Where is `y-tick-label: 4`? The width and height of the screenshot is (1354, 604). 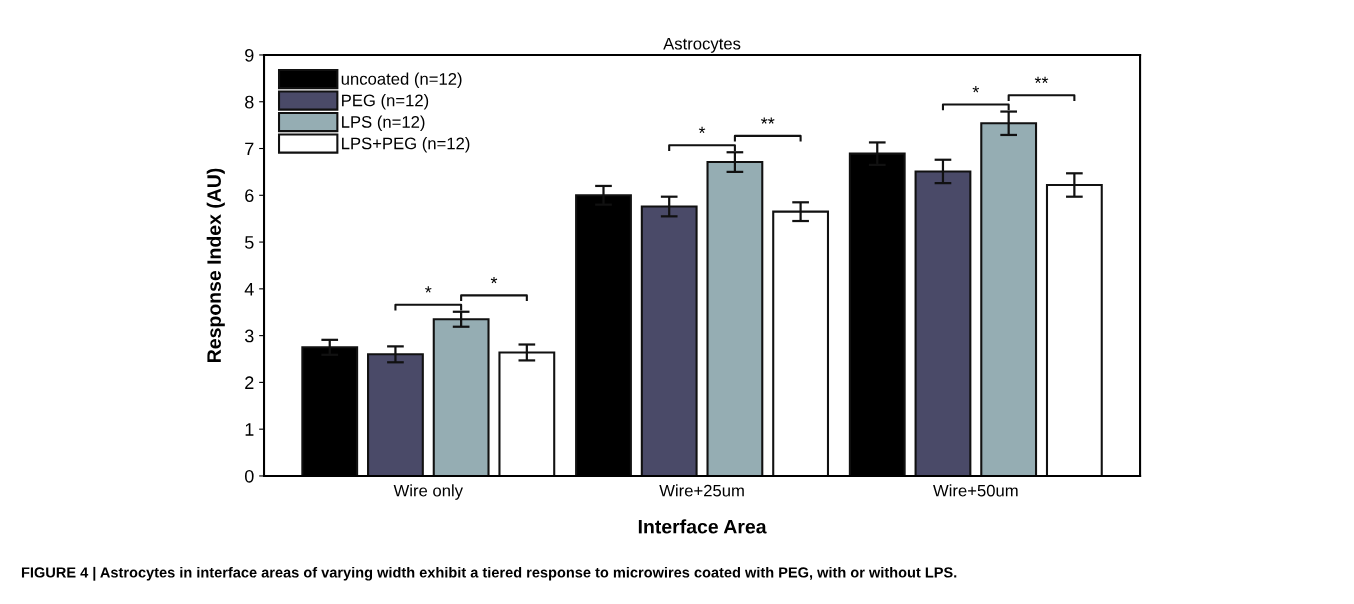
y-tick-label: 4 is located at coordinates (249, 289).